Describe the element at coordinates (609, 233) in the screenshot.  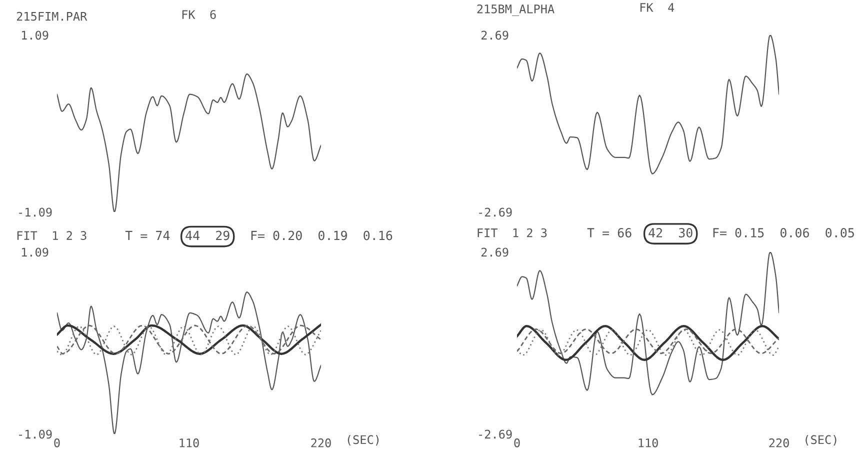
I see `text: T = 66` at that location.